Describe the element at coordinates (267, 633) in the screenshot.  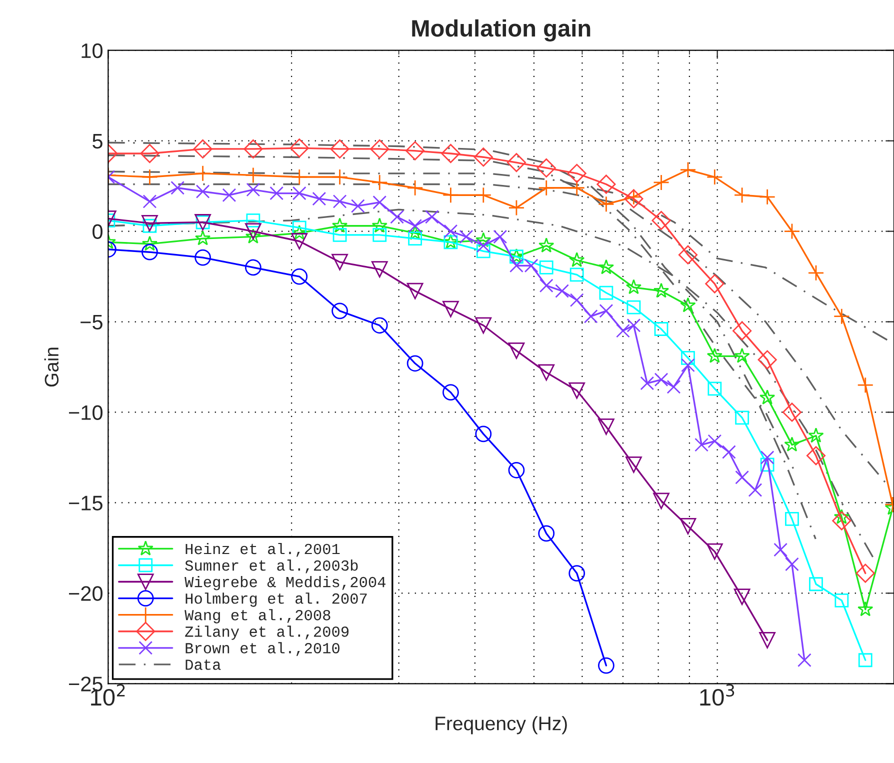
I see `legend-label: Zilany et al.,2009` at that location.